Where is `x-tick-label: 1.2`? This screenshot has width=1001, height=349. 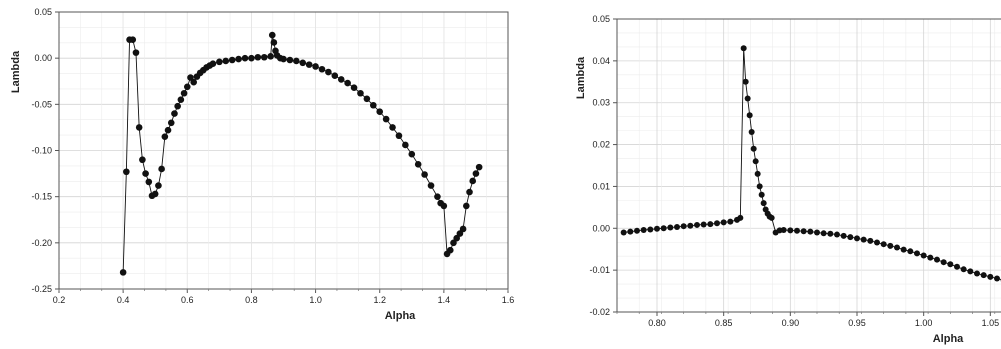 x-tick-label: 1.2 is located at coordinates (379, 300).